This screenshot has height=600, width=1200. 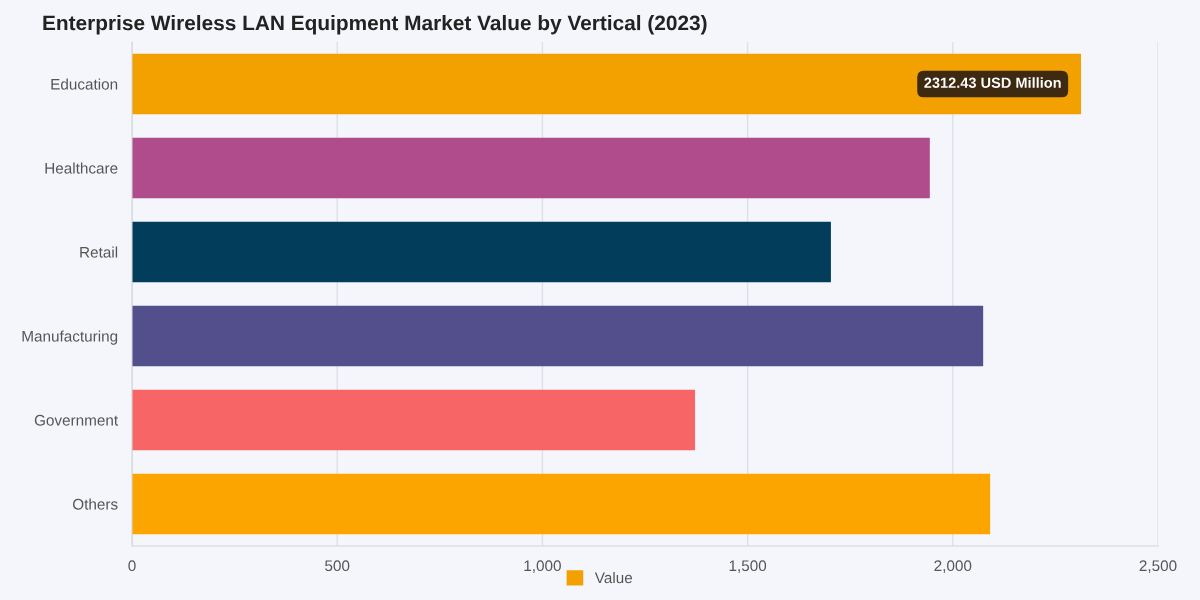 I want to click on data-label: 2312.43 USD Million, so click(x=992, y=82).